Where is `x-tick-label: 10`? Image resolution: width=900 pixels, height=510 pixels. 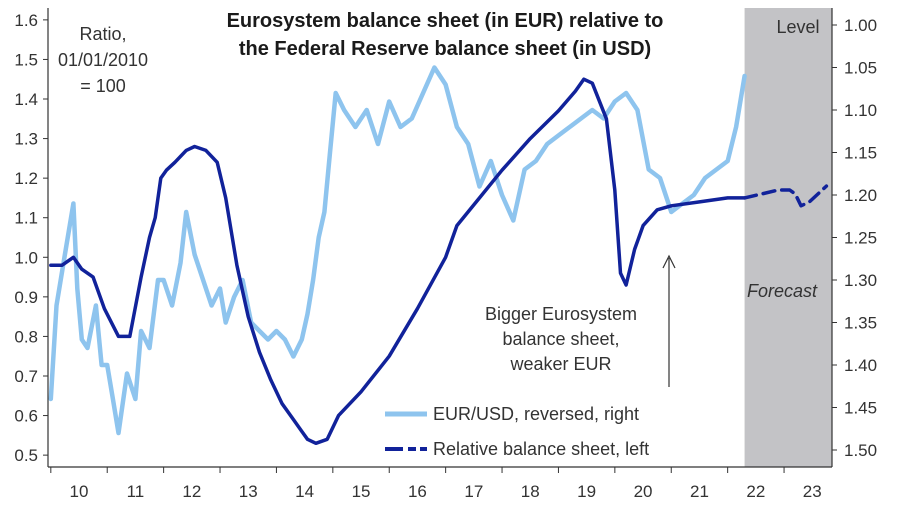
x-tick-label: 10 is located at coordinates (79, 491).